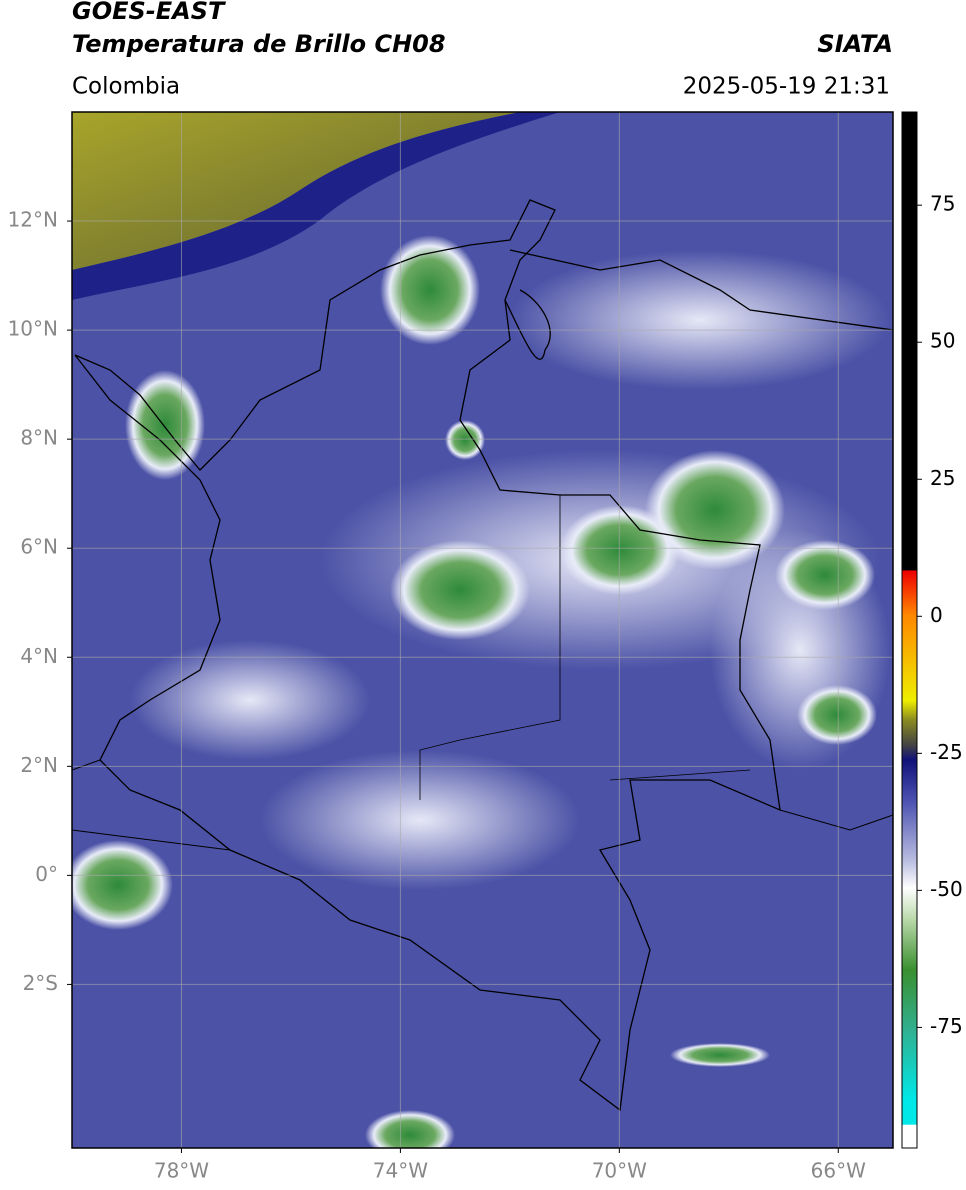  I want to click on colorbar-tick-label: -25, so click(946, 752).